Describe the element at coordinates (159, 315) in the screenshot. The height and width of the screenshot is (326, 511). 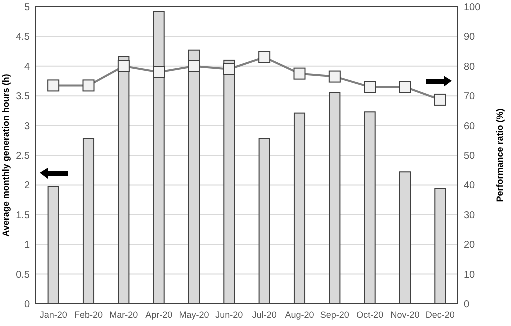
I see `x-tick-label: Apr-20` at that location.